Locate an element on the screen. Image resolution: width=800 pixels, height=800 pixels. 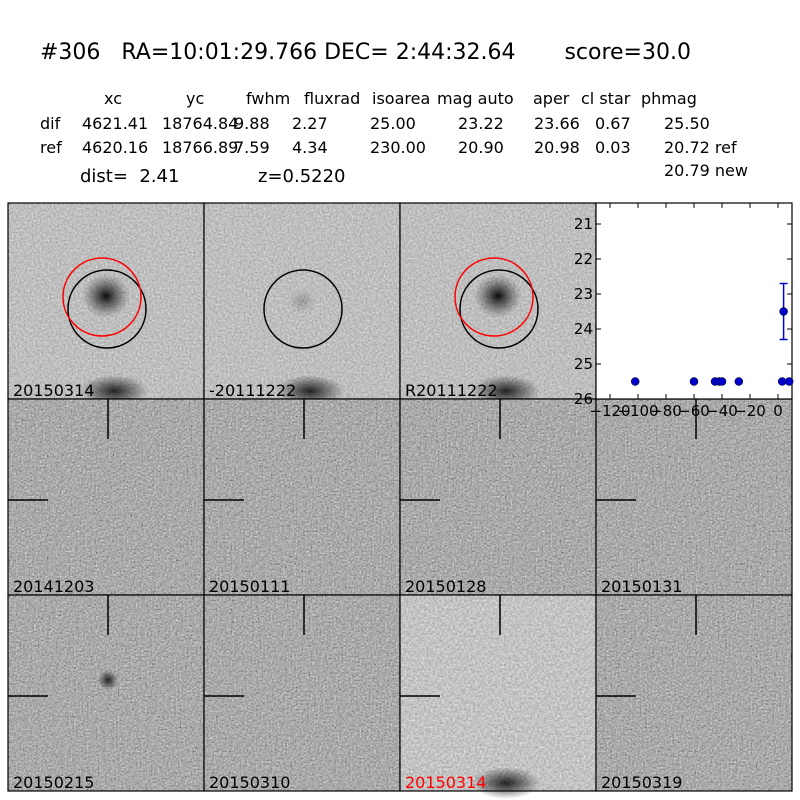
image-stamp: -20111222 is located at coordinates (302, 304).